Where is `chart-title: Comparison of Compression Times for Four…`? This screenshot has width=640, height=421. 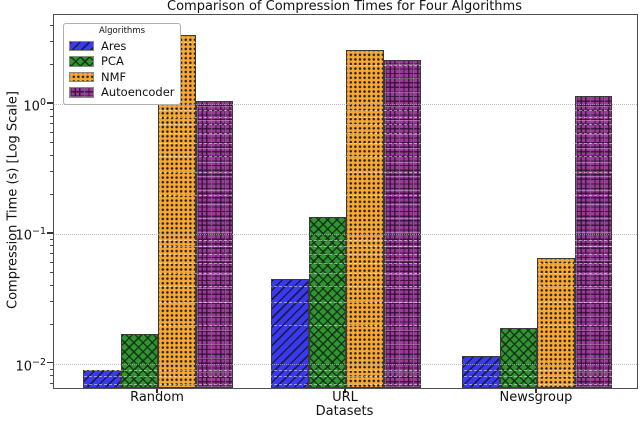
chart-title: Comparison of Compression Times for Four… is located at coordinates (344, 7).